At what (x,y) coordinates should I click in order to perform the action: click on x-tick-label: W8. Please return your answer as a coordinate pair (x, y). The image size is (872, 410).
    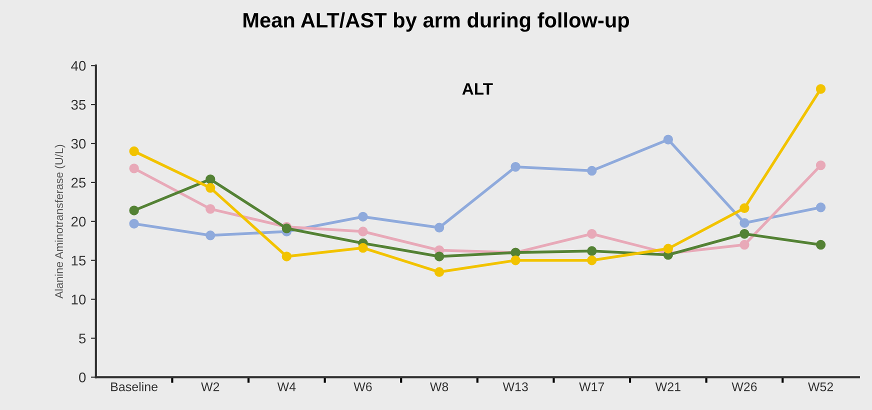
    Looking at the image, I should click on (439, 387).